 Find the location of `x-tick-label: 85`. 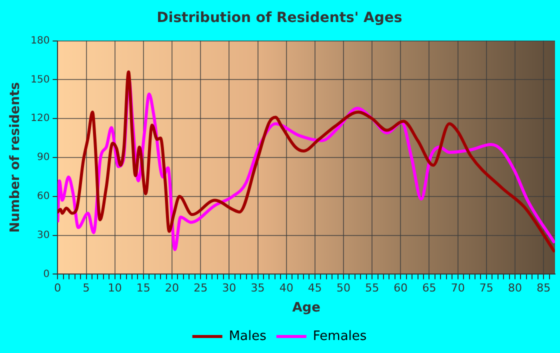

x-tick-label: 85 is located at coordinates (543, 288).